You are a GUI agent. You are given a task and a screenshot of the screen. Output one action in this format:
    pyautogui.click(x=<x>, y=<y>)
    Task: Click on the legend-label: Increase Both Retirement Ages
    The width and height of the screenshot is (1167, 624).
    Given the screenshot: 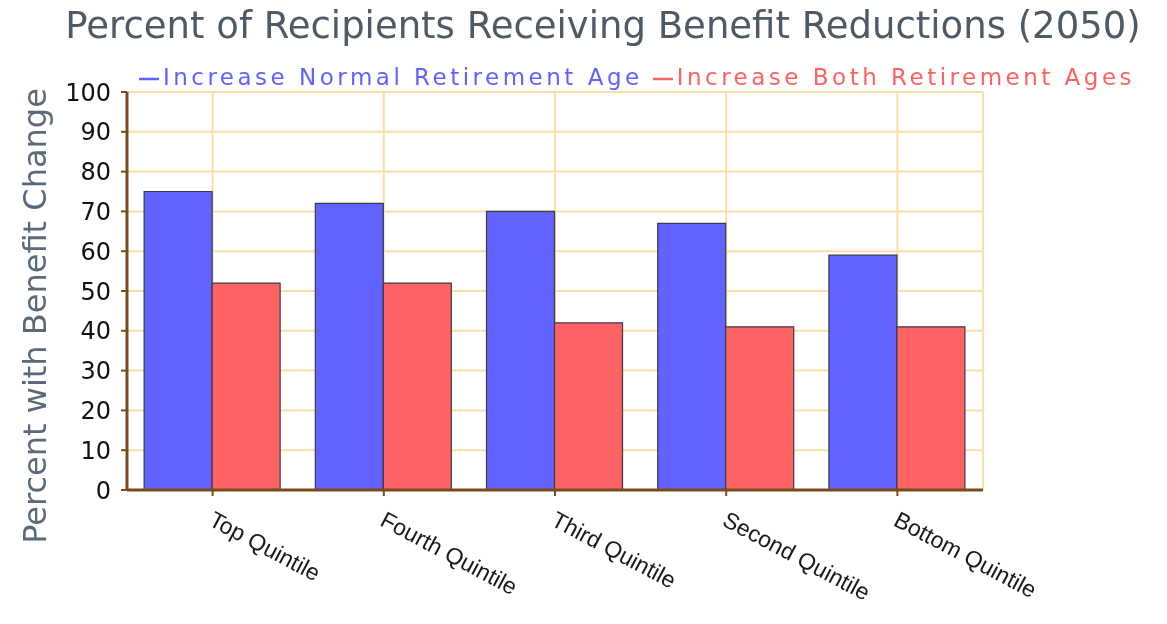 What is the action you would take?
    pyautogui.click(x=906, y=77)
    